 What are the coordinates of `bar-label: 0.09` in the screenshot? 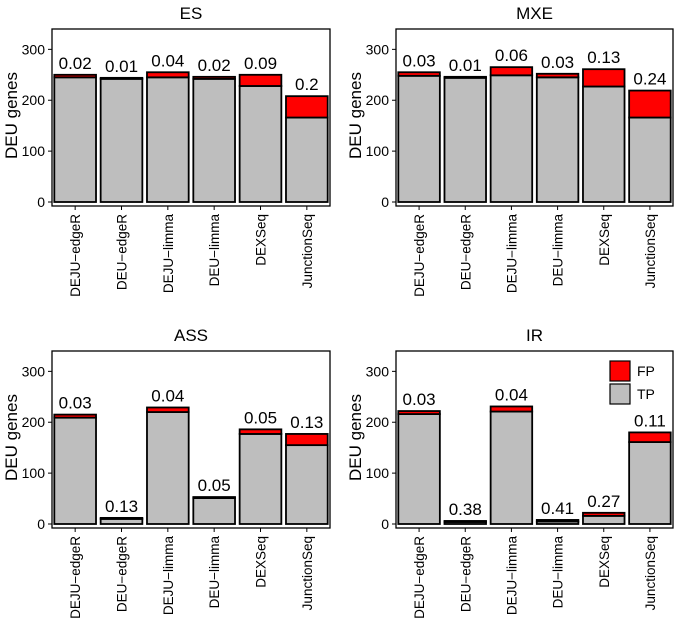 It's located at (260, 63).